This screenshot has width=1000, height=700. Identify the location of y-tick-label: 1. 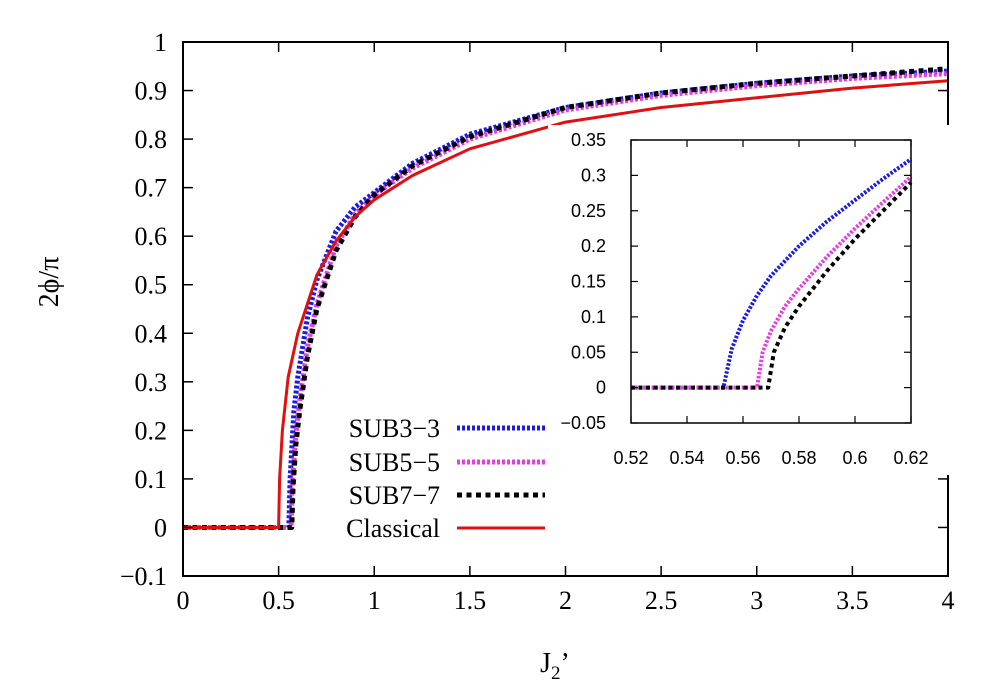
(160, 42).